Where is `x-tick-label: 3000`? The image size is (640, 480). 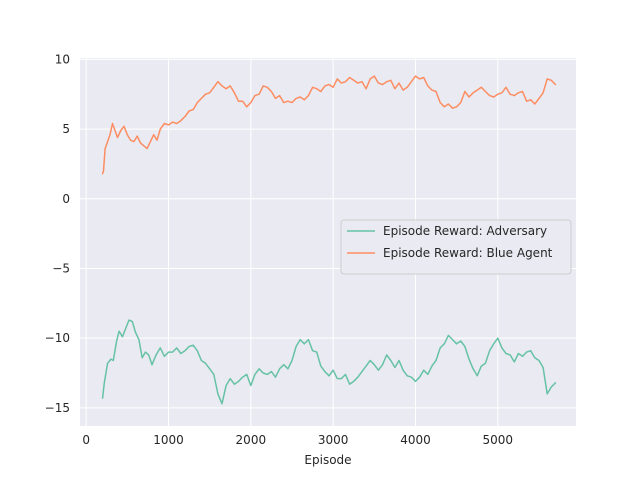
x-tick-label: 3000 is located at coordinates (333, 440).